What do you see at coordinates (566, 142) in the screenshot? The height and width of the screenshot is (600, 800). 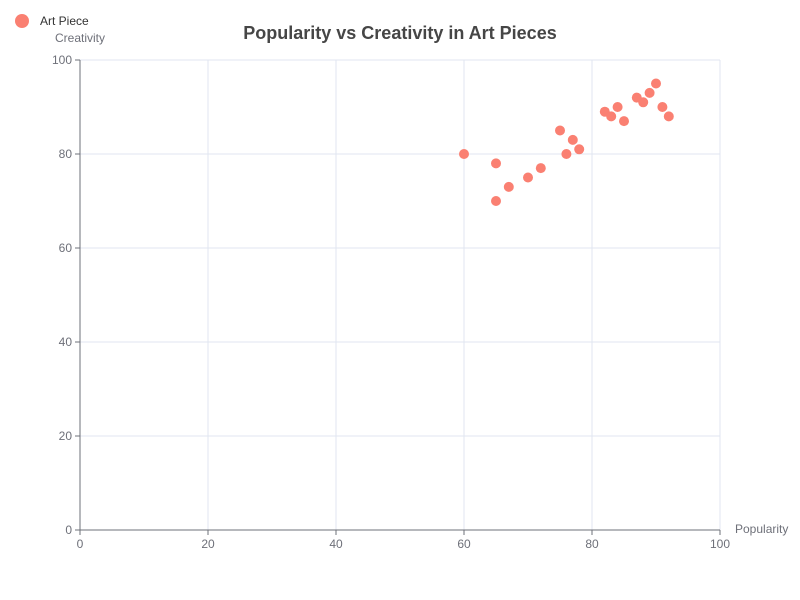 I see `data-points` at bounding box center [566, 142].